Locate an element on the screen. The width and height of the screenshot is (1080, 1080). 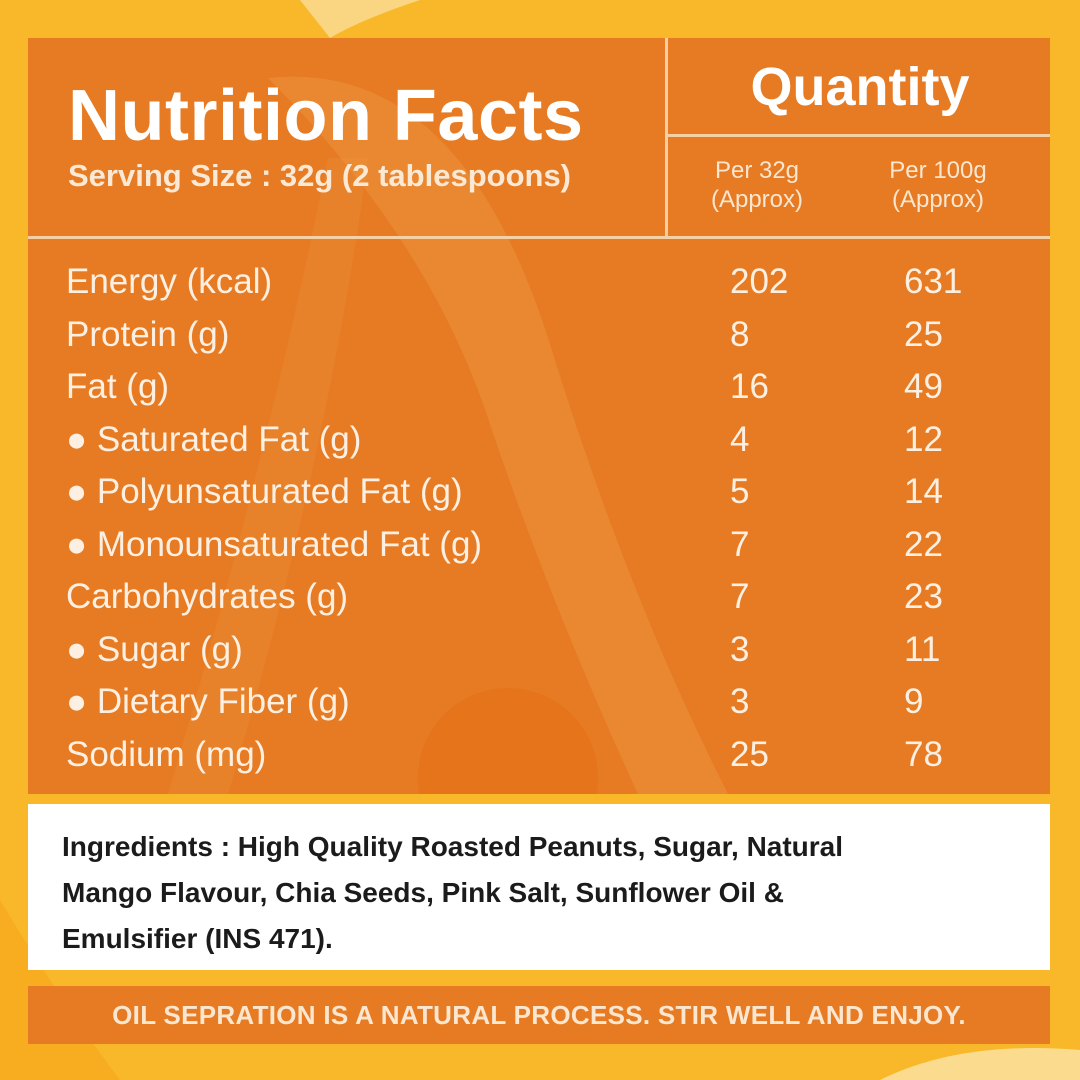
nutrient-label: Sodium (mg) is located at coordinates (166, 754).